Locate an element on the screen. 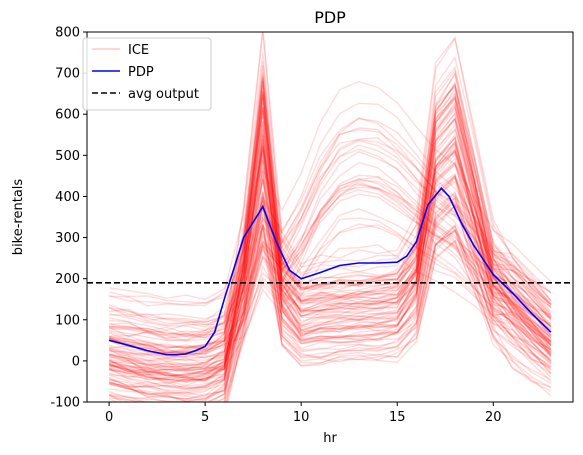 The image size is (583, 455). x-tick-label: 10 is located at coordinates (301, 417).